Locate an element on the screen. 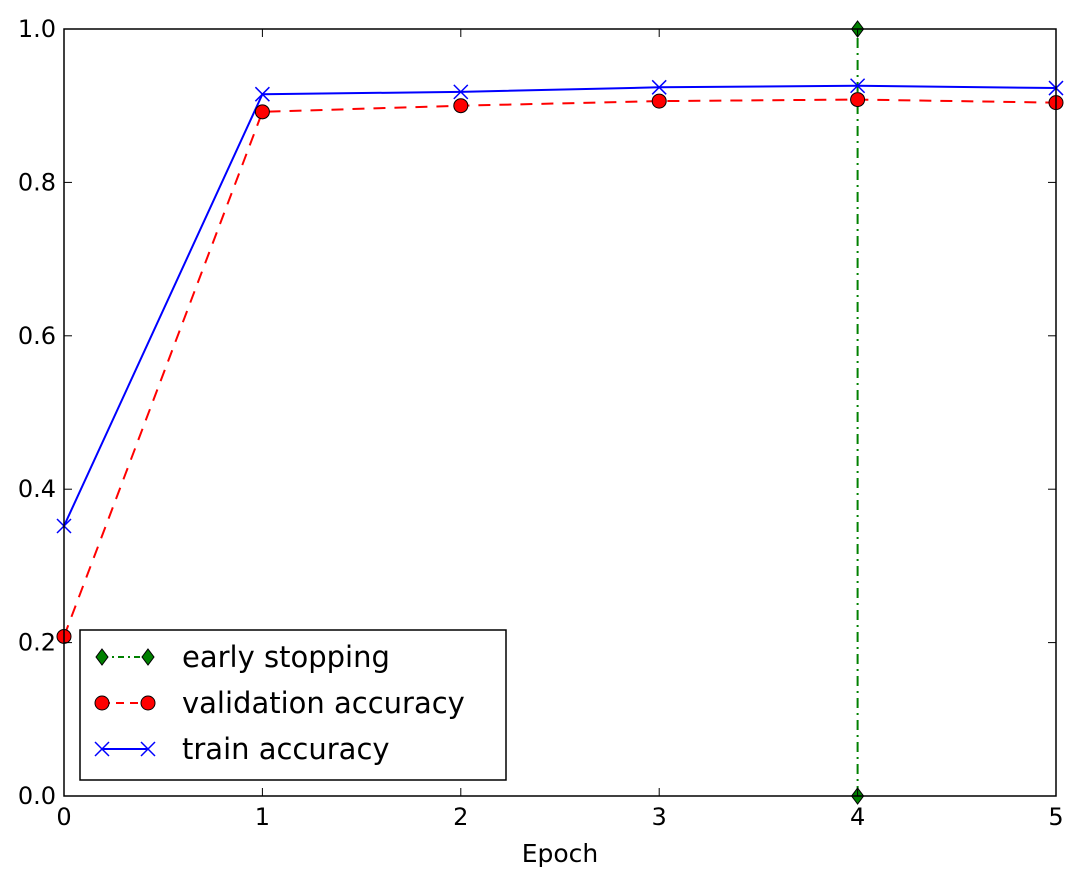 The height and width of the screenshot is (889, 1078). x-tick-label: 0 is located at coordinates (63, 817).